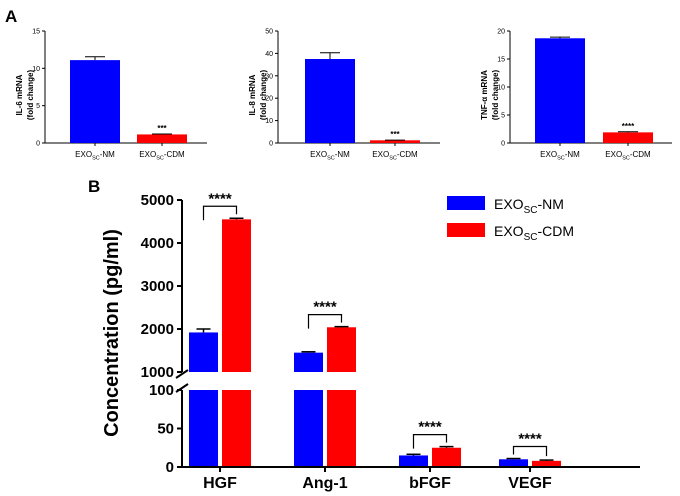 This screenshot has width=680, height=496. Describe the element at coordinates (157, 243) in the screenshot. I see `y-tick-label: 4000` at that location.